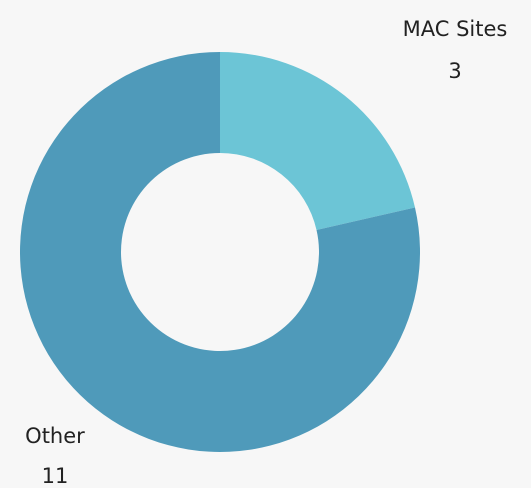  I want to click on slice-value: 11, so click(55, 476).